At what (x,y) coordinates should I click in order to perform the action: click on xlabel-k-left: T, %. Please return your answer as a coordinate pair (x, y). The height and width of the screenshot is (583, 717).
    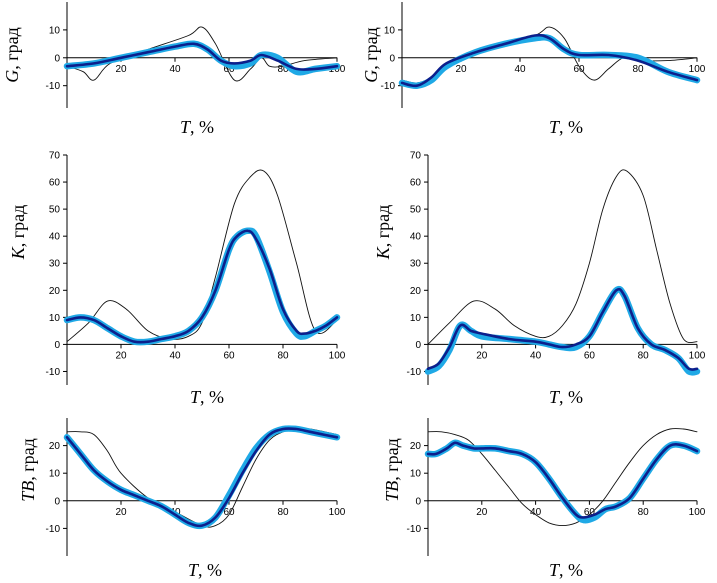
    Looking at the image, I should click on (207, 397).